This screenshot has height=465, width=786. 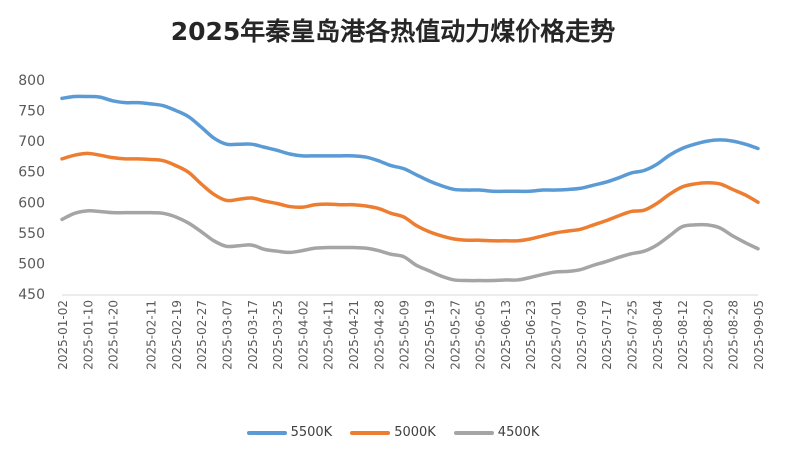 What do you see at coordinates (481, 335) in the screenshot?
I see `x-tick-label: 2025-06-05` at bounding box center [481, 335].